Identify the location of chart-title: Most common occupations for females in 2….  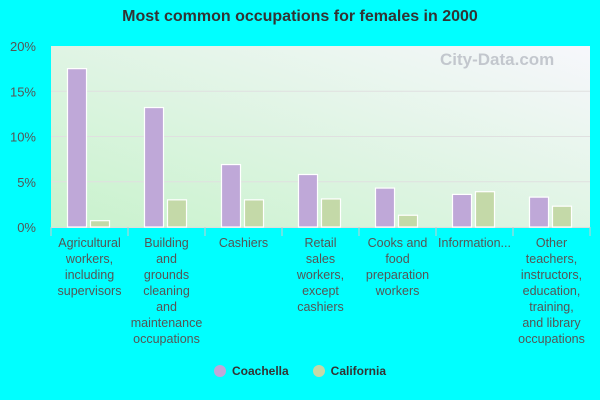
(300, 16).